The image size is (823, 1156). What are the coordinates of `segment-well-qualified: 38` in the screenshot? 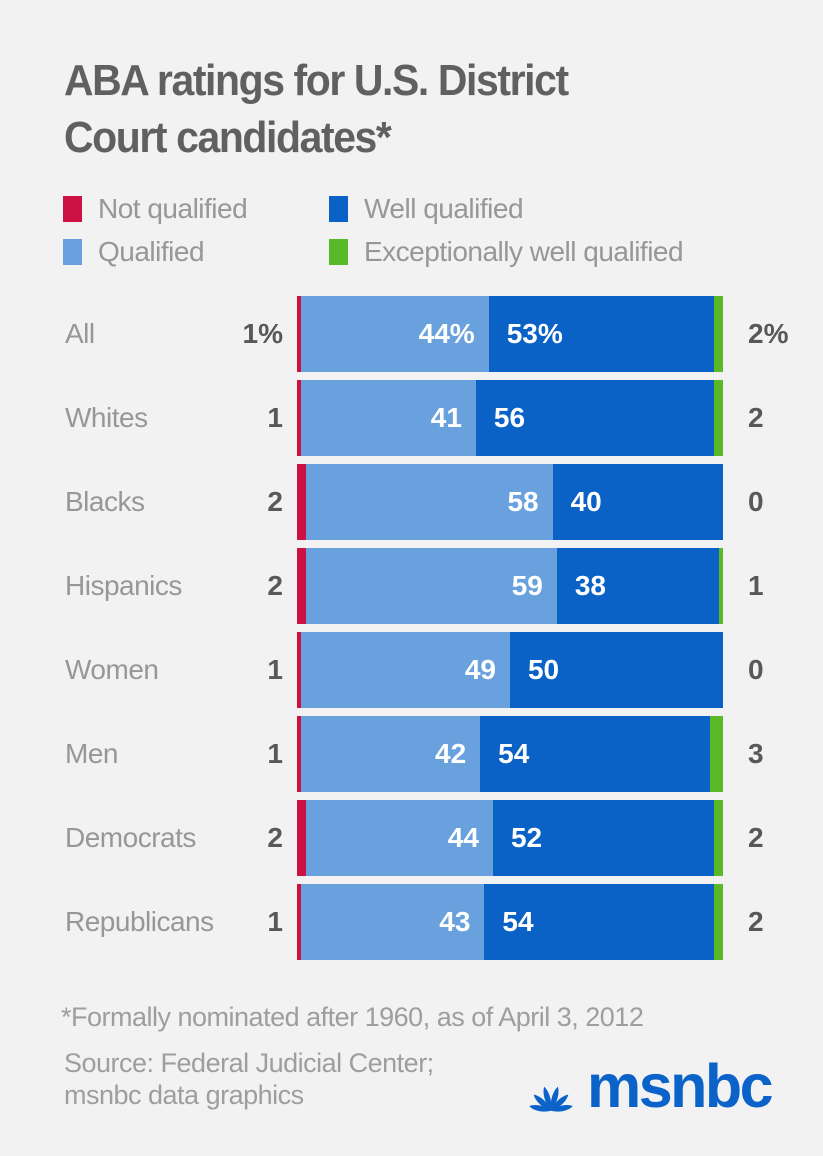 It's located at (637, 586).